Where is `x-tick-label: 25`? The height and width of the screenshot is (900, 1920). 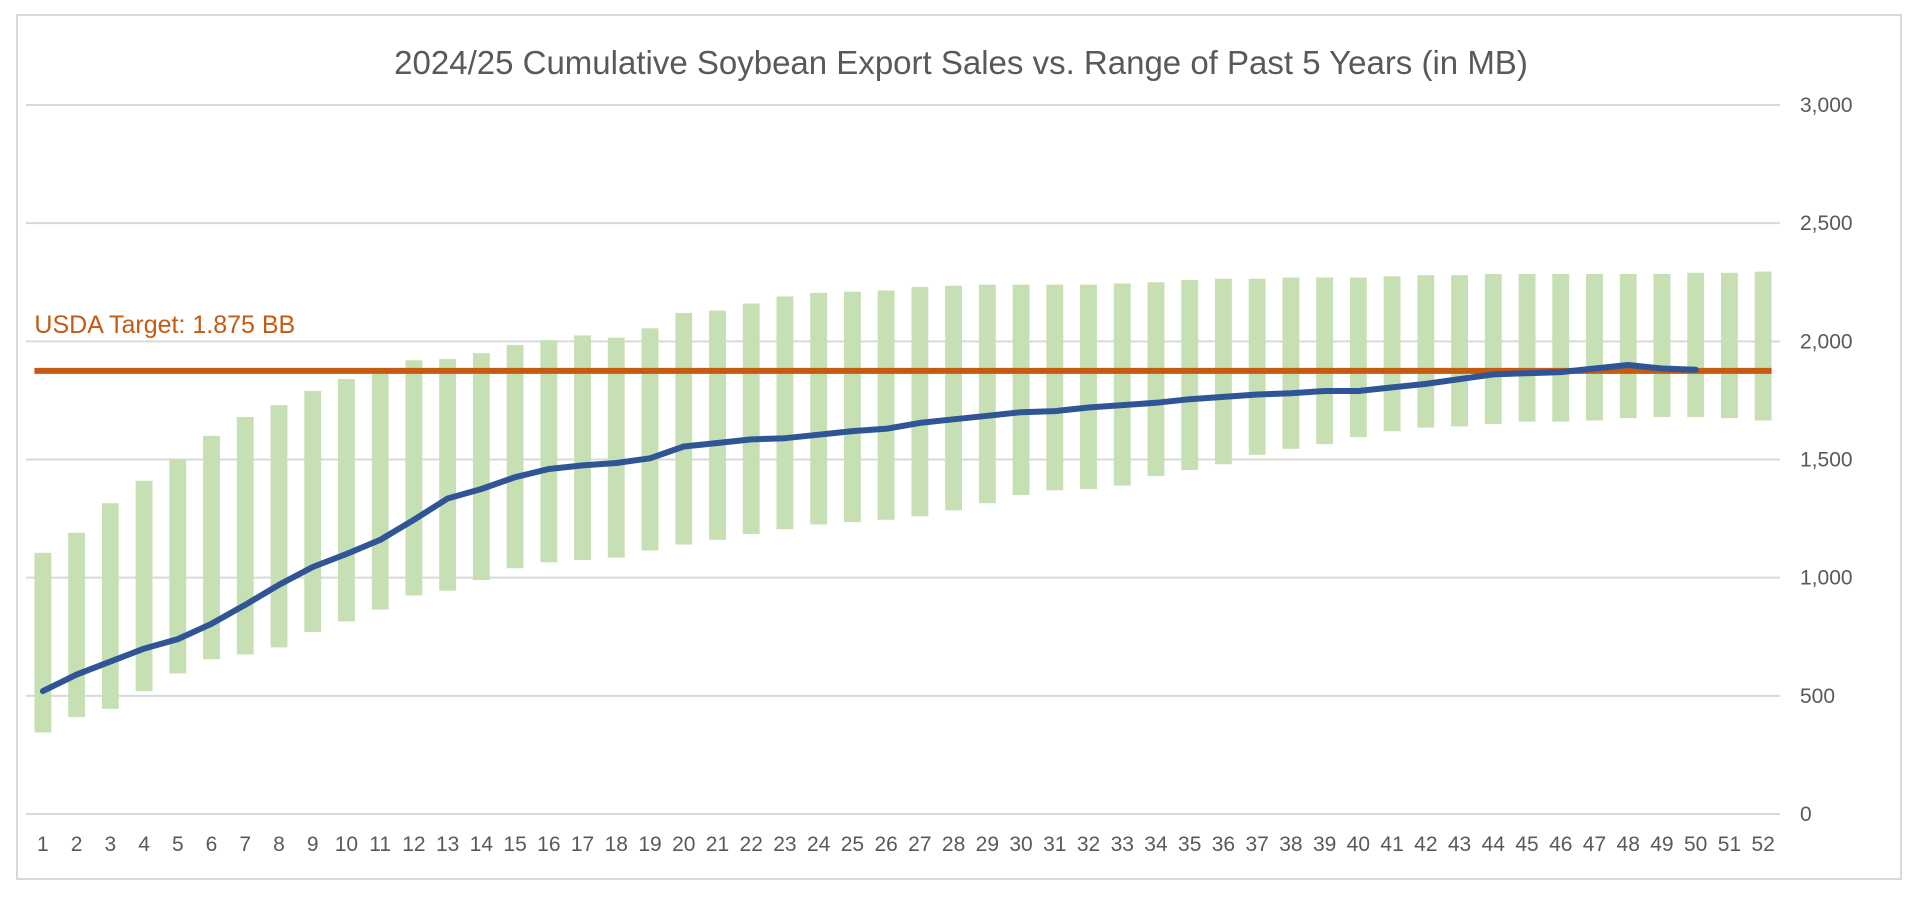 x-tick-label: 25 is located at coordinates (852, 844).